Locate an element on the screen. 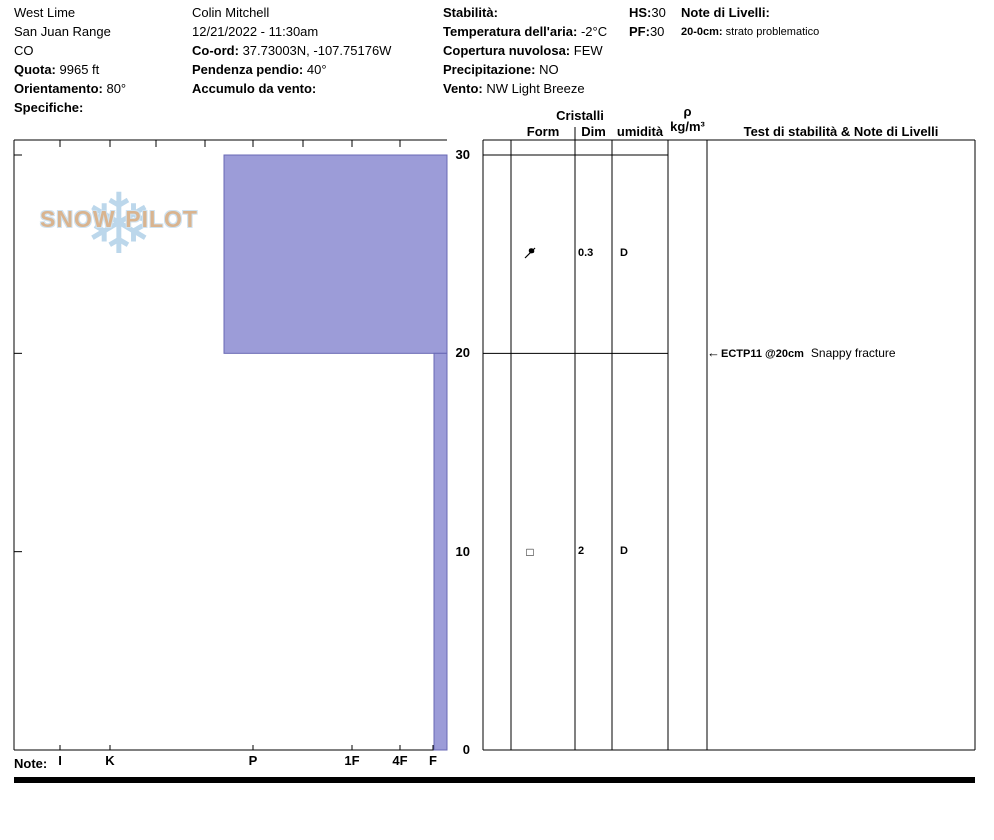 This screenshot has height=840, width=994. depth-label: 20 is located at coordinates (462, 353).